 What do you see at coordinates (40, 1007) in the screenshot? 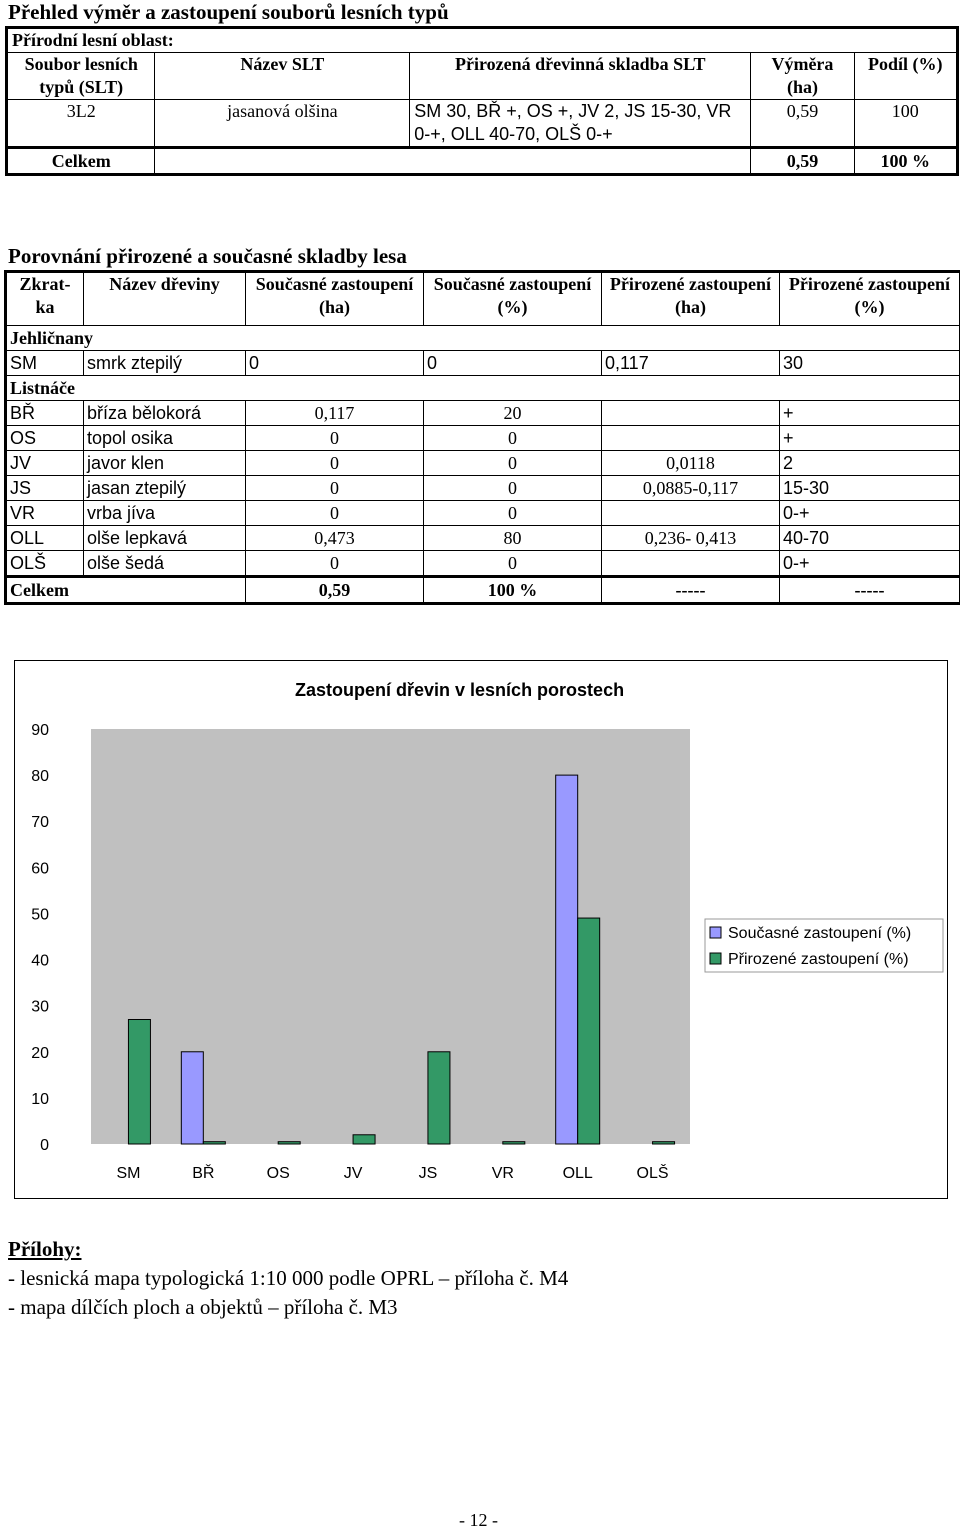
I see `y-tick-label: 30` at bounding box center [40, 1007].